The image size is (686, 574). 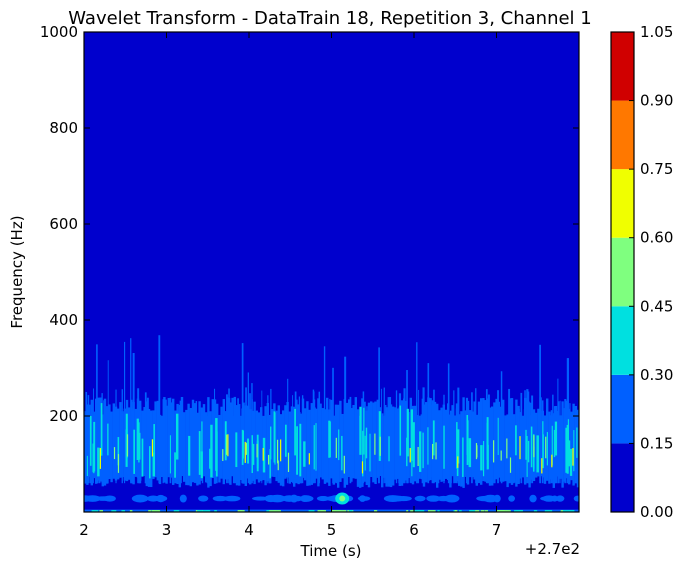 I want to click on colorbar-tick-label: 0.75, so click(x=656, y=169).